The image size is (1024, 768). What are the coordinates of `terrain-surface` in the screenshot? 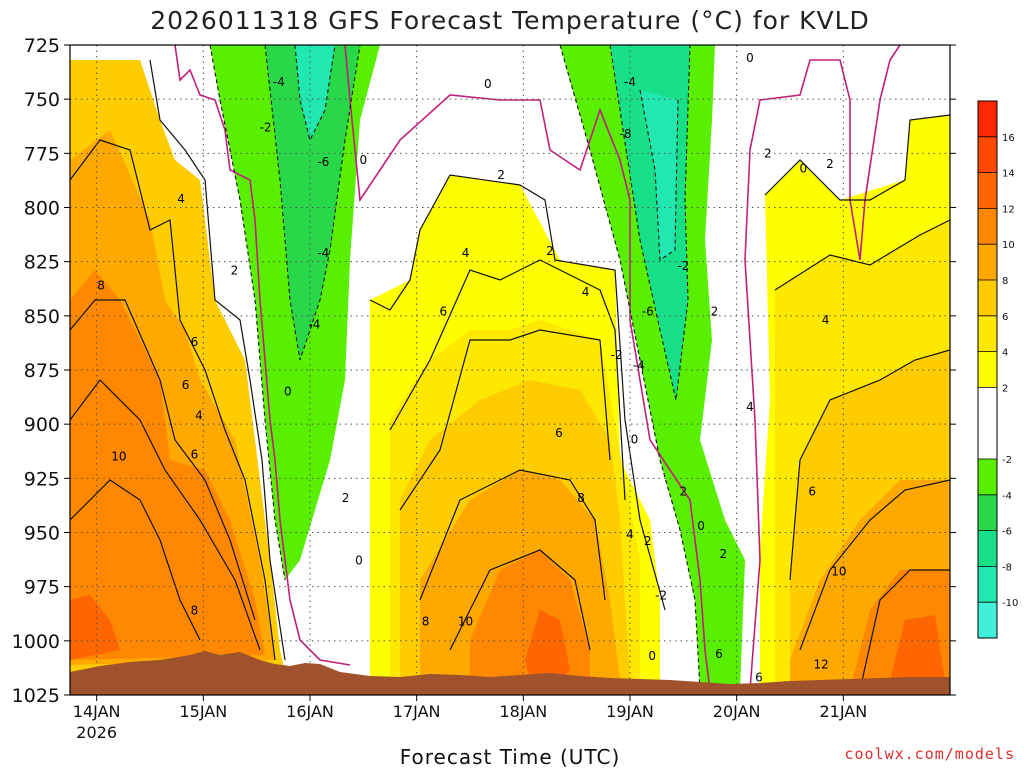 It's located at (510, 673).